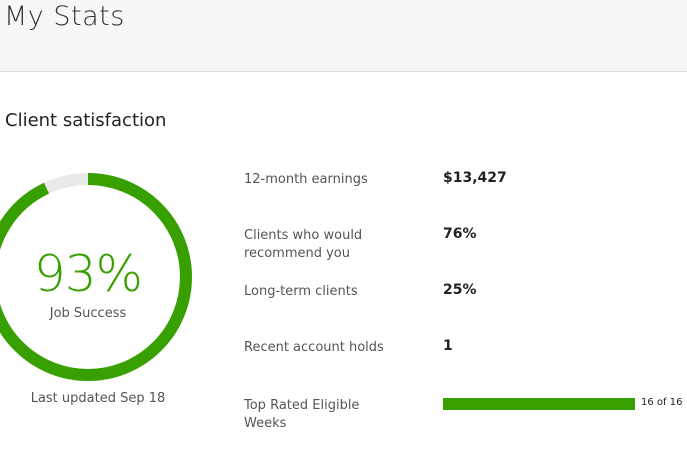 The image size is (687, 455). Describe the element at coordinates (662, 402) in the screenshot. I see `top-rated-progress-text: 16 of 16` at that location.